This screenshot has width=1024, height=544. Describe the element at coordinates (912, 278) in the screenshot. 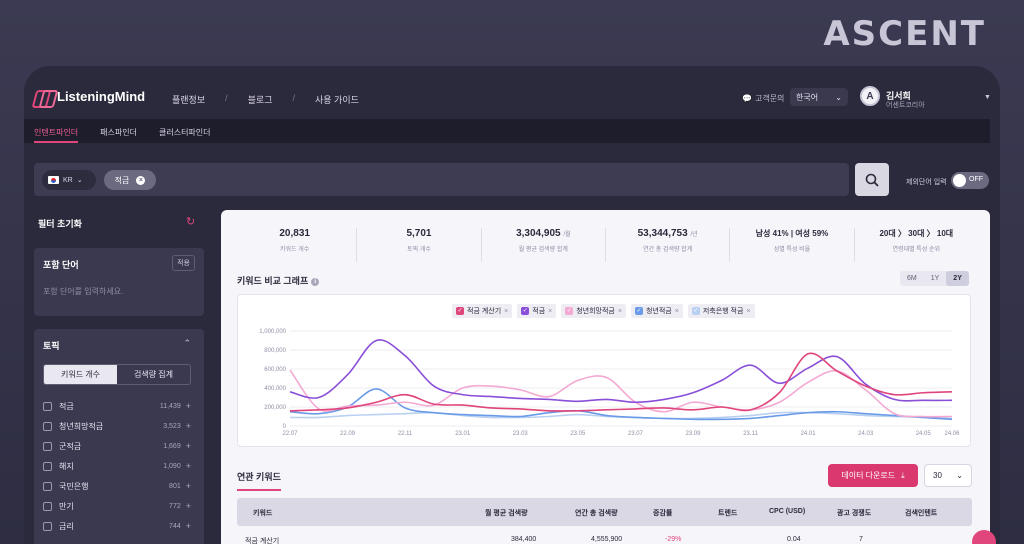

I see `period-6m: 6M` at that location.